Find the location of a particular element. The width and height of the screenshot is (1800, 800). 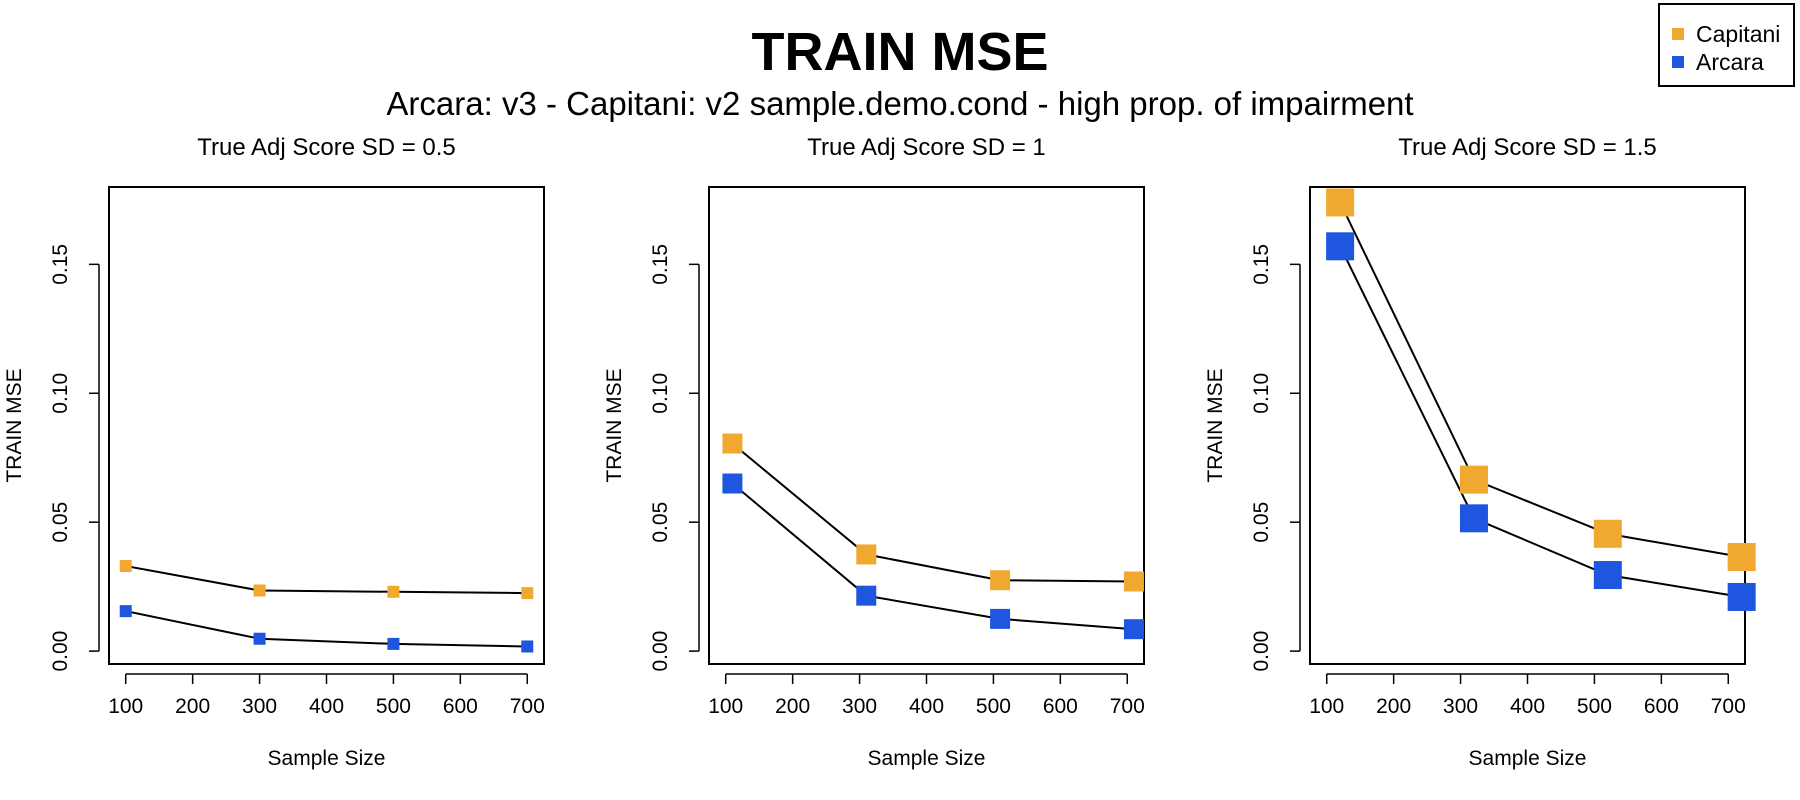

panel-3-title: True Adj Score SD = 1.5 is located at coordinates (1527, 147).